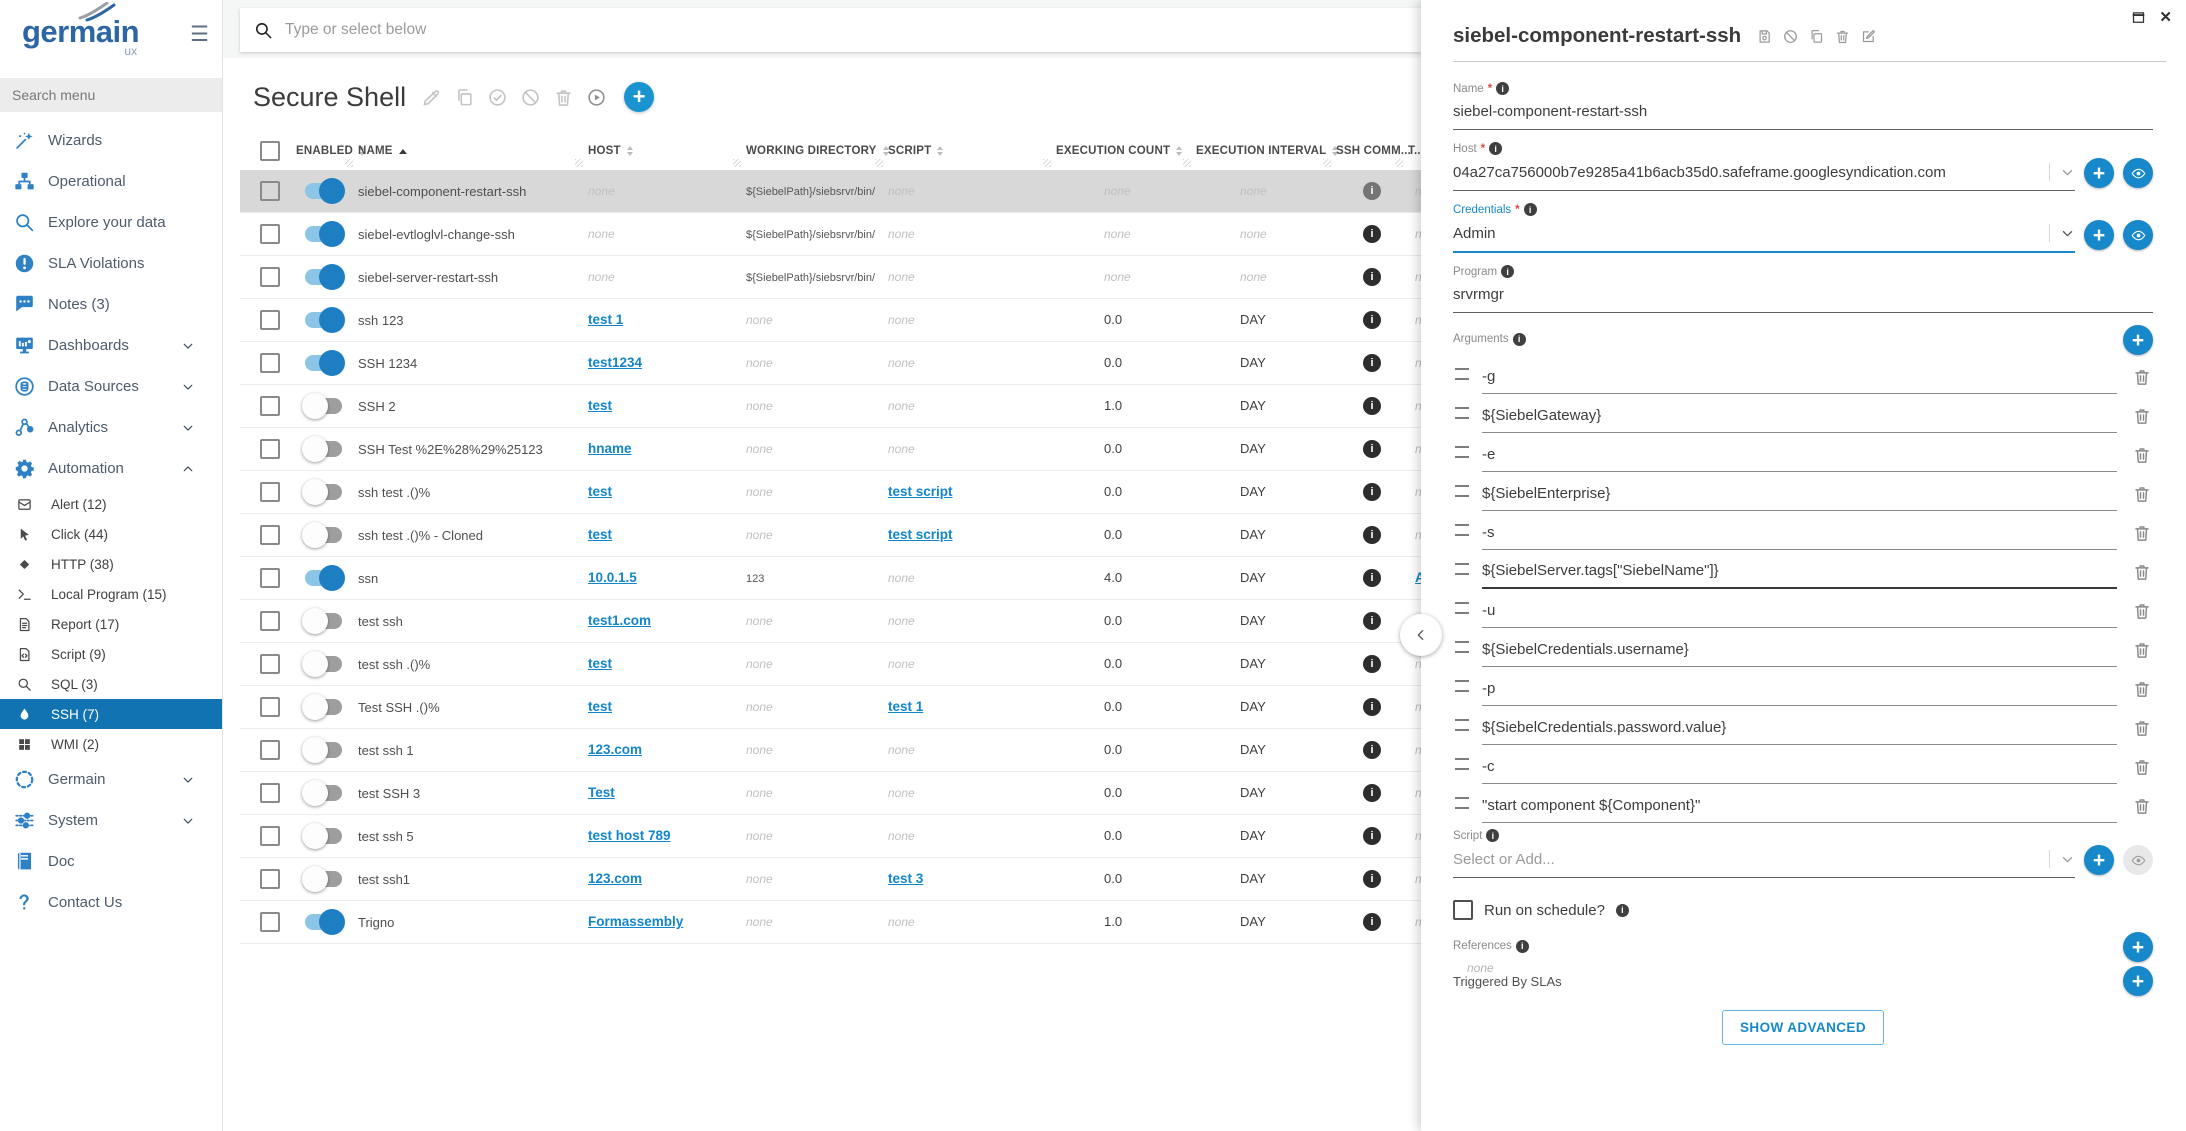 Image resolution: width=2186 pixels, height=1131 pixels. What do you see at coordinates (111, 624) in the screenshot?
I see `sidebar-item-report-17: Report (17)` at bounding box center [111, 624].